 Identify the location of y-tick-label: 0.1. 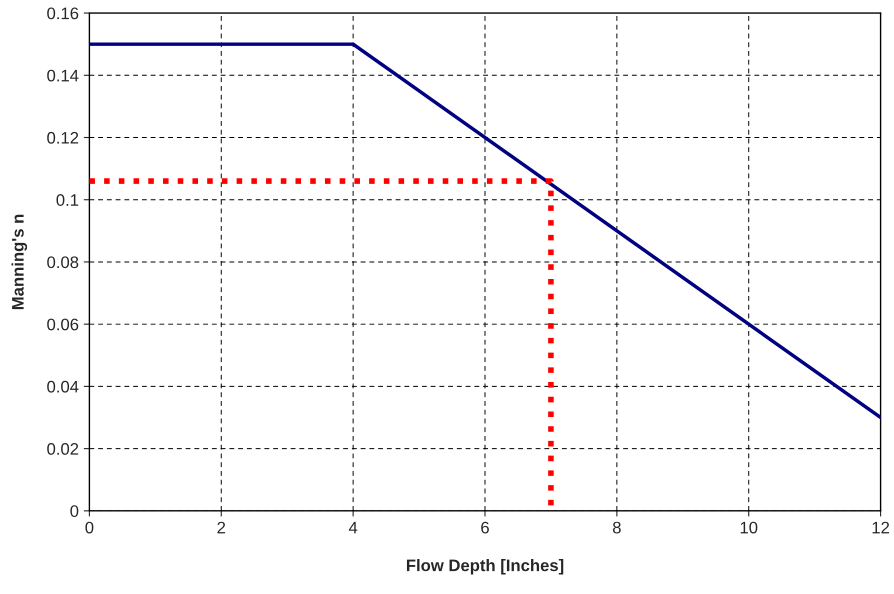
(67, 200).